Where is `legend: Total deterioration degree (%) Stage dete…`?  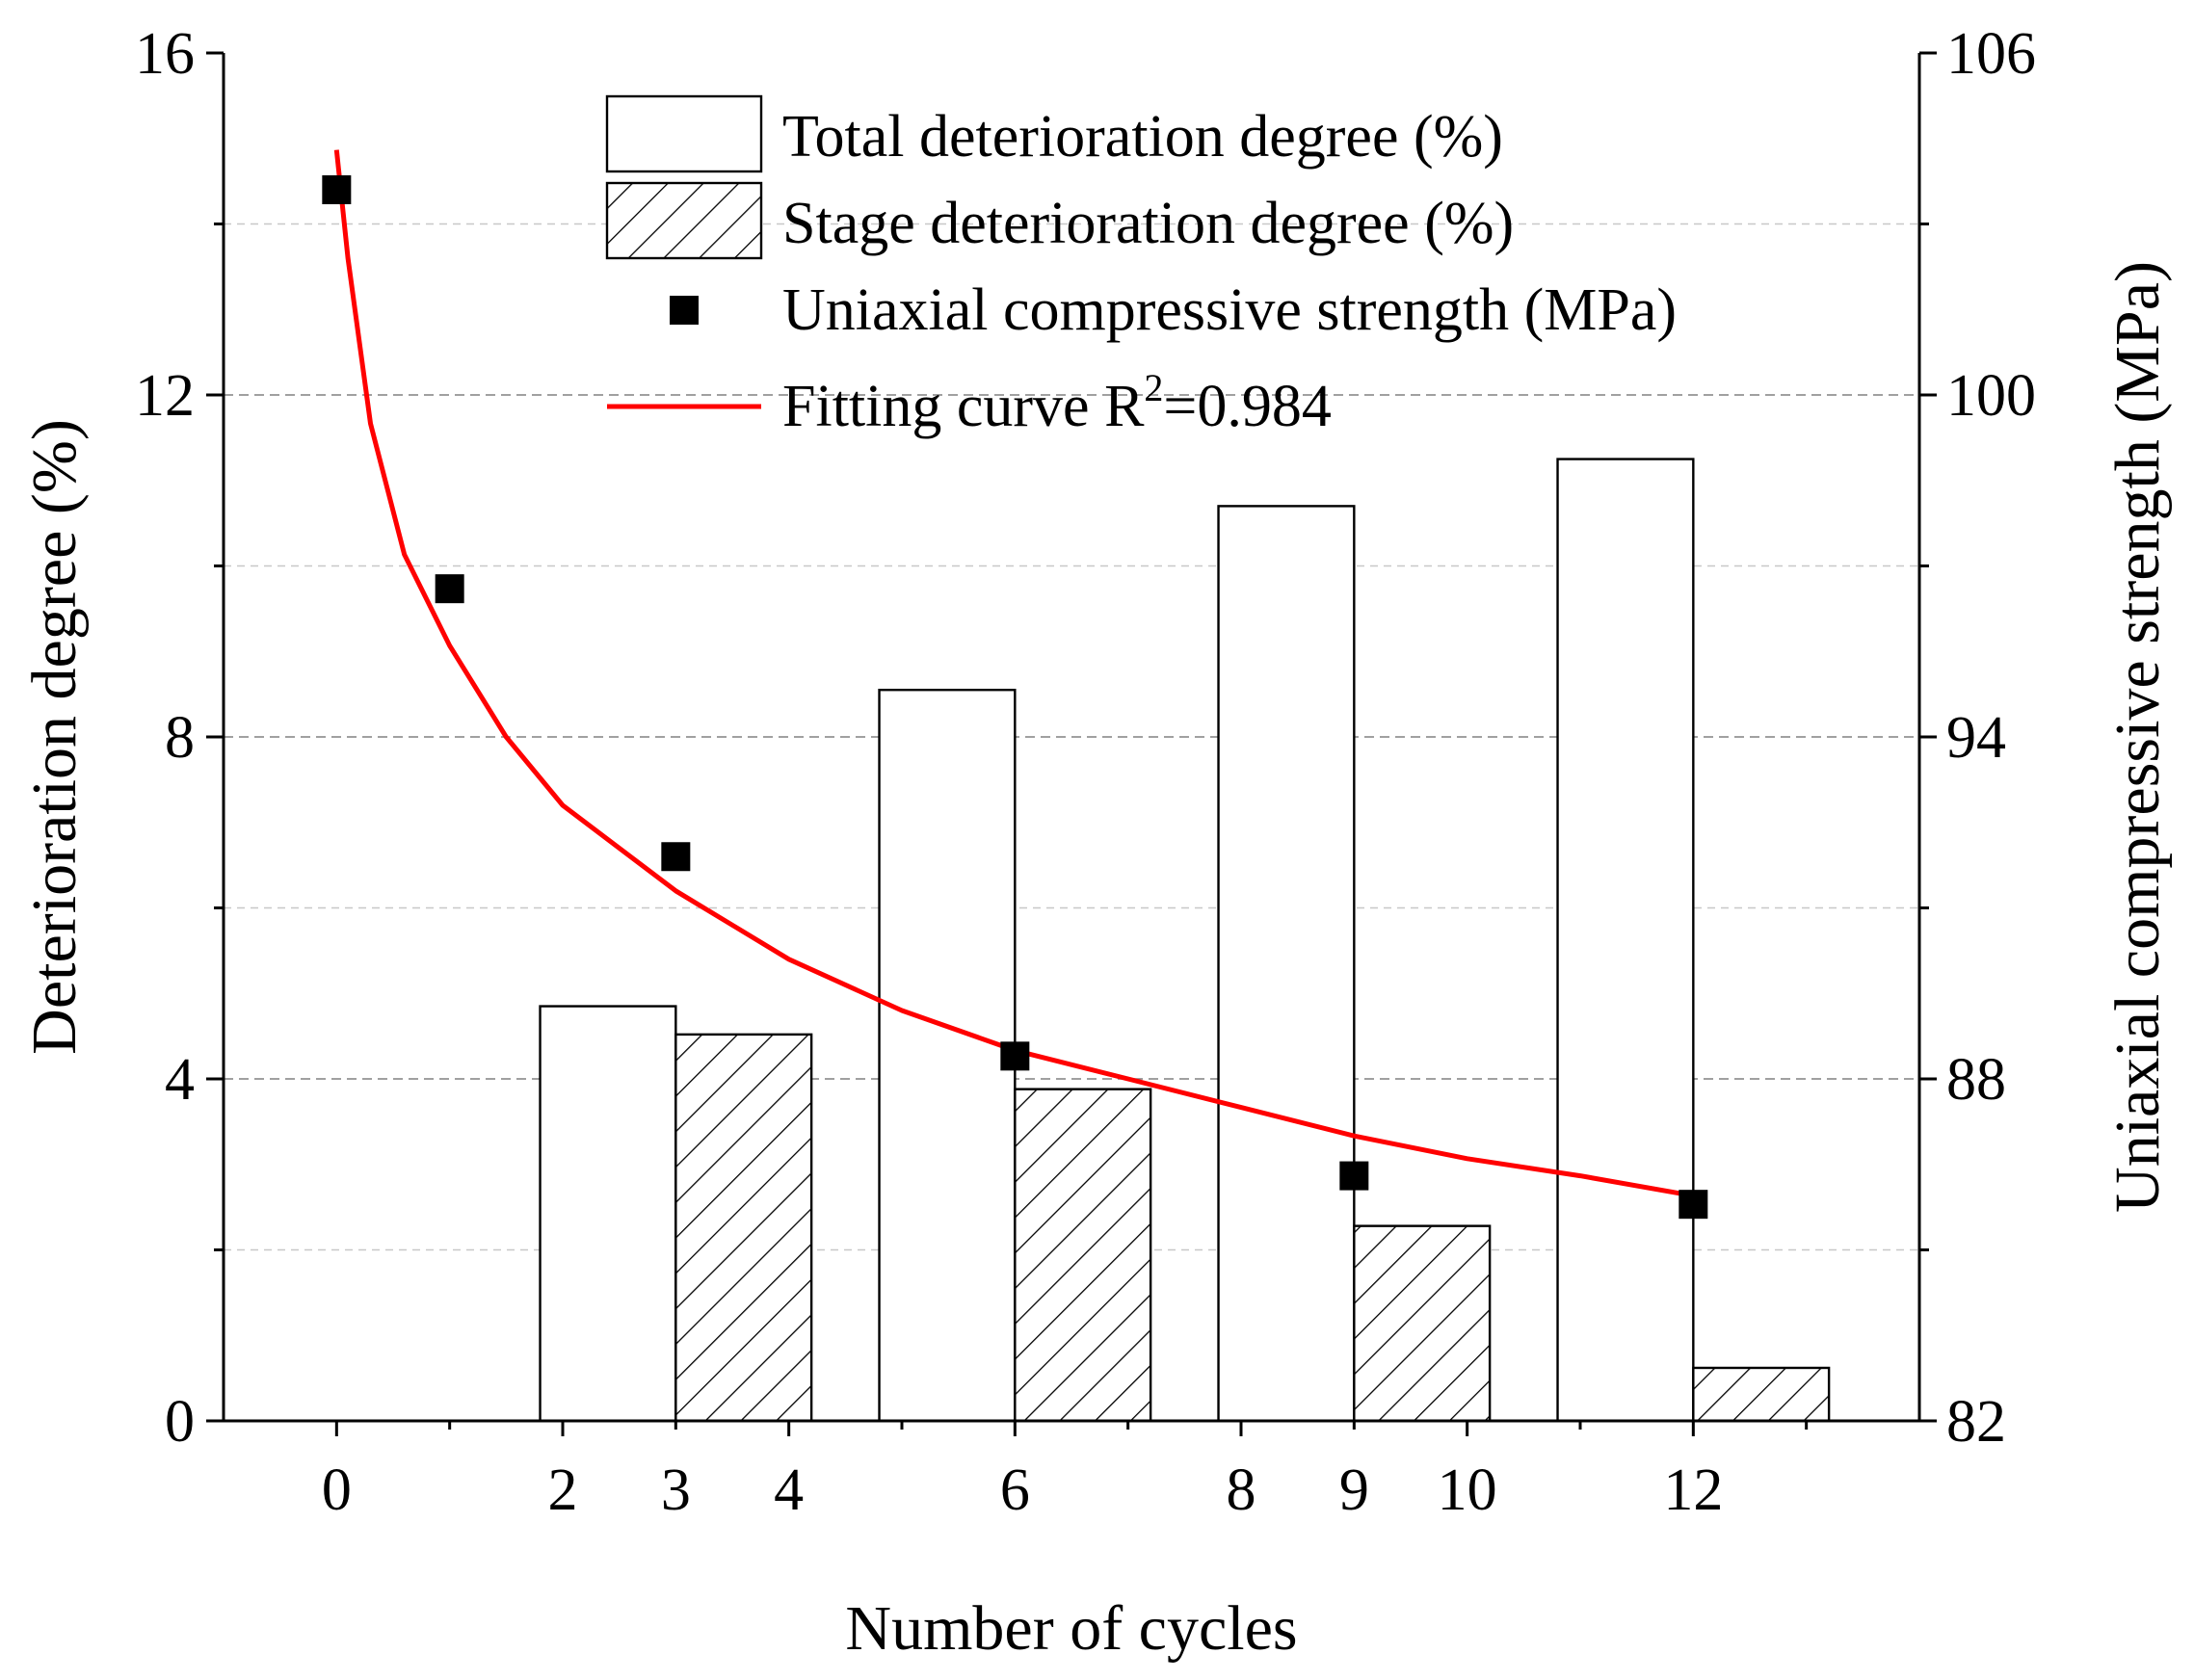 legend: Total deterioration degree (%) Stage dete… is located at coordinates (1141, 266).